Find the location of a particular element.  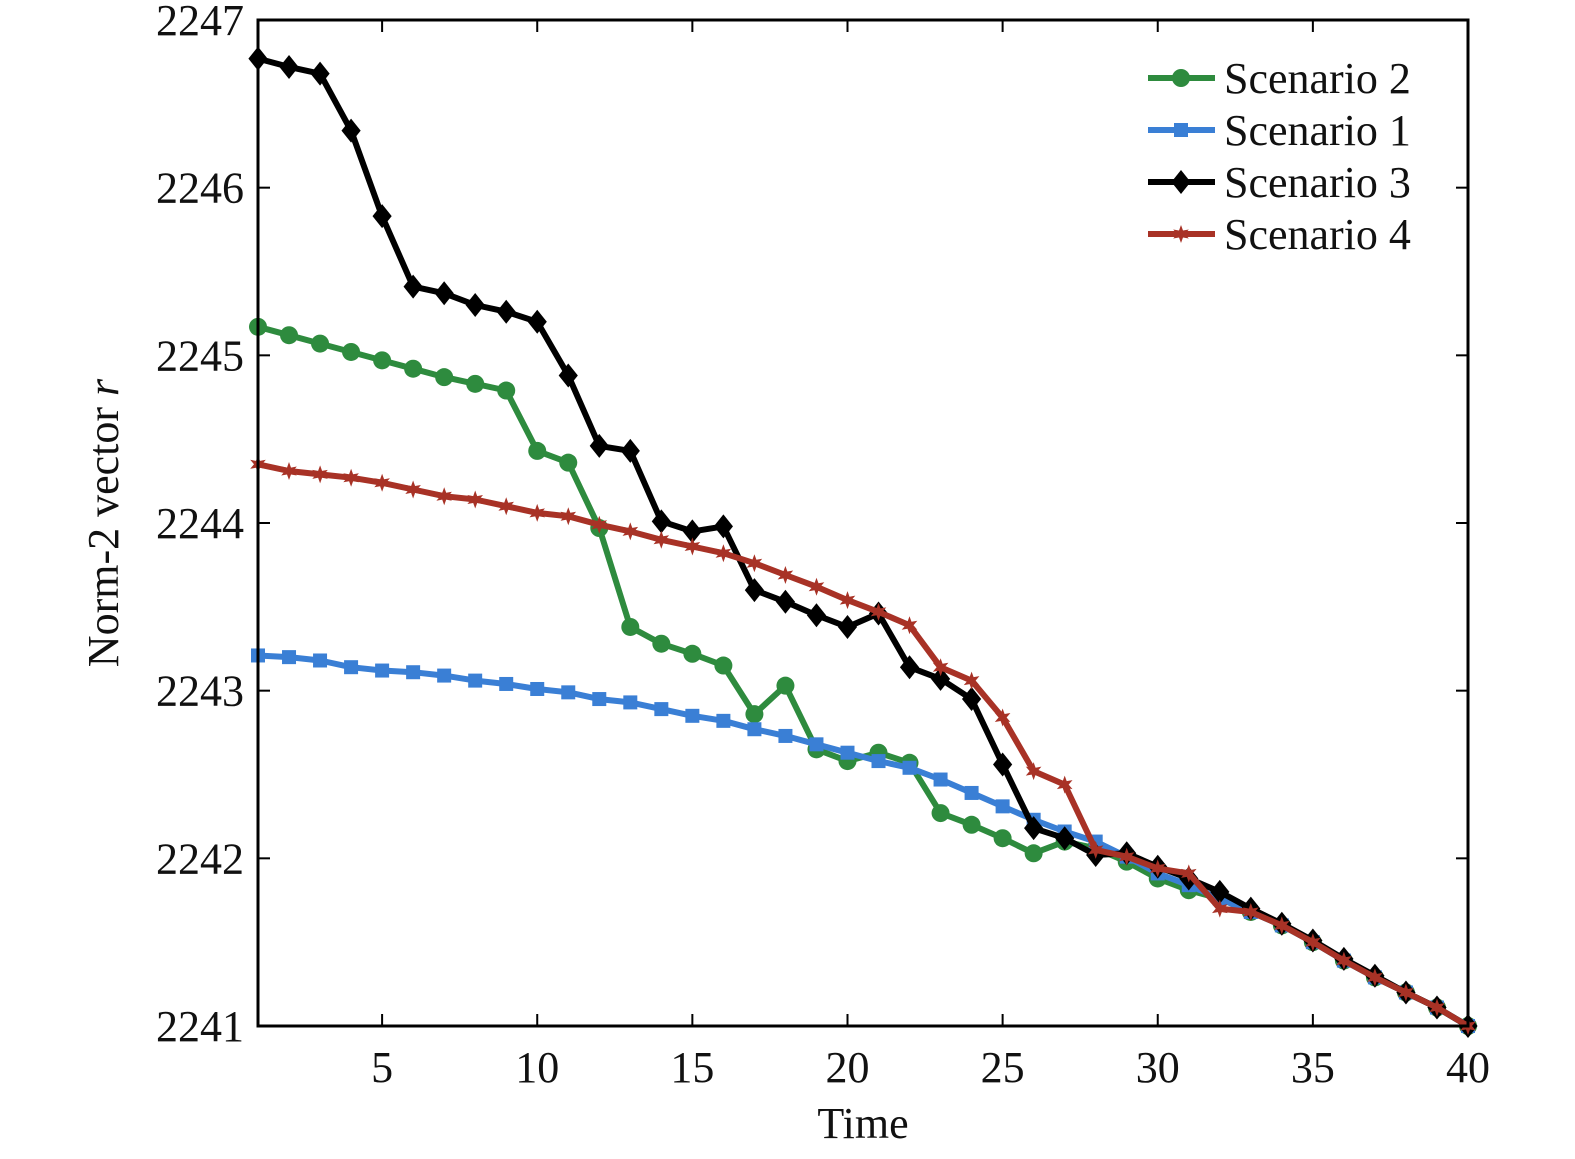

x-tick-label-3: 20 is located at coordinates (847, 1067).